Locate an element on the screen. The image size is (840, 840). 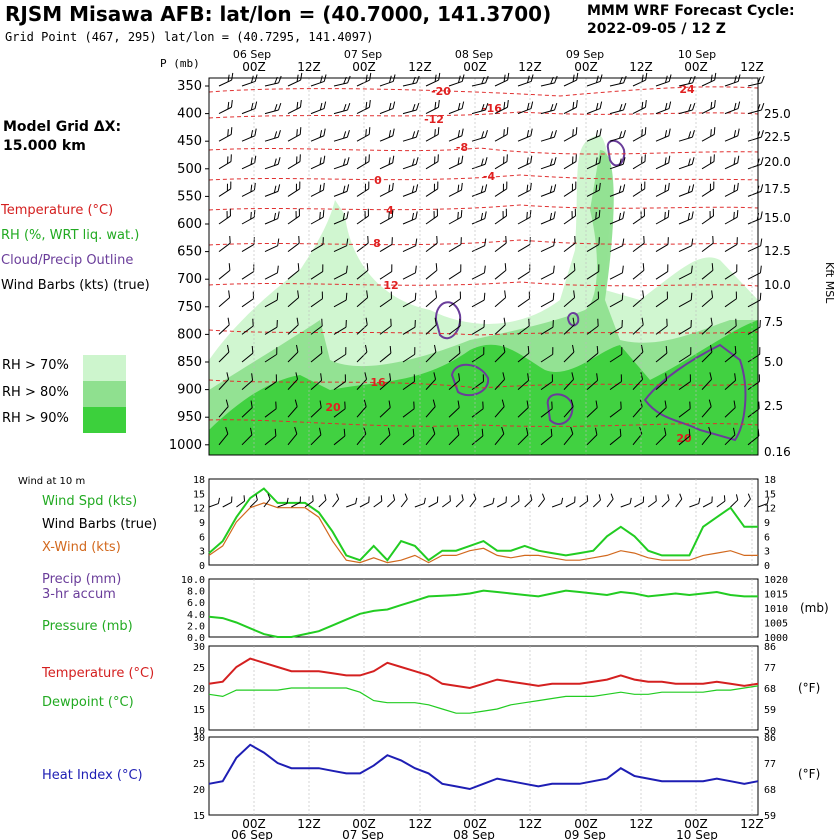
series-line-heat-index-c- is located at coordinates (483, 767).